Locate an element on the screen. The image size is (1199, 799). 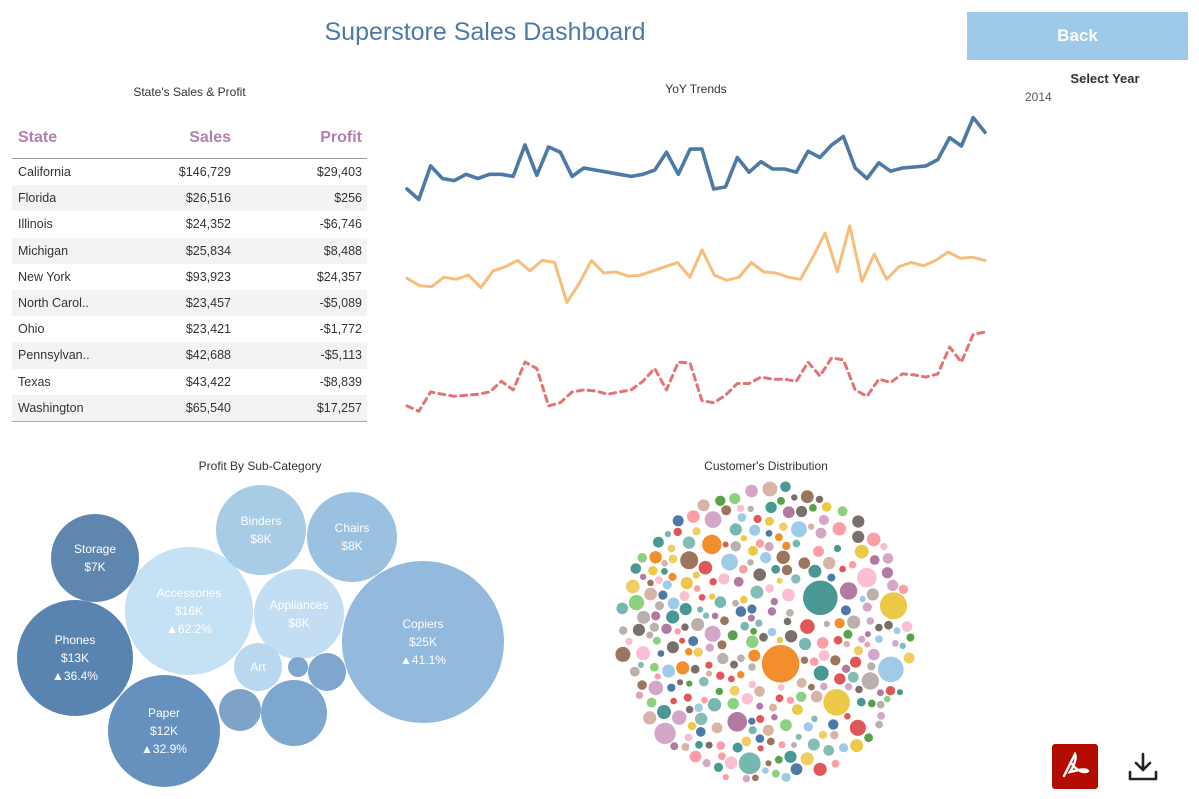
download-button is located at coordinates (1143, 766).